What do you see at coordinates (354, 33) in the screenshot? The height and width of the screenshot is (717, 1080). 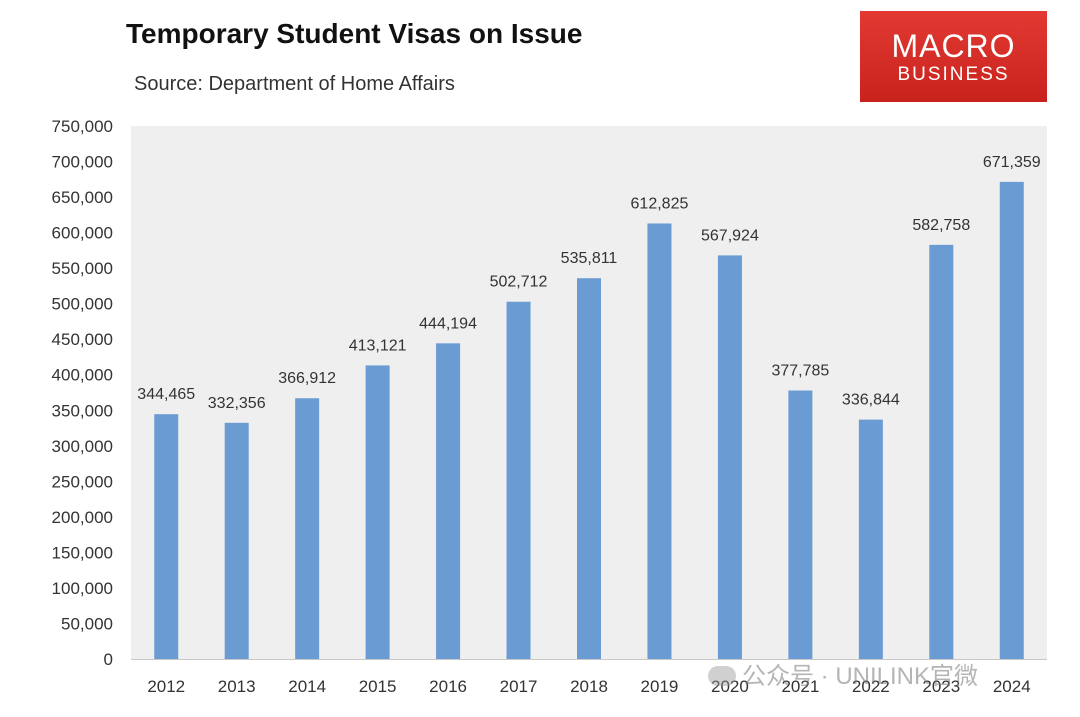 I see `chart-title: Temporary Student Visas on Issue` at bounding box center [354, 33].